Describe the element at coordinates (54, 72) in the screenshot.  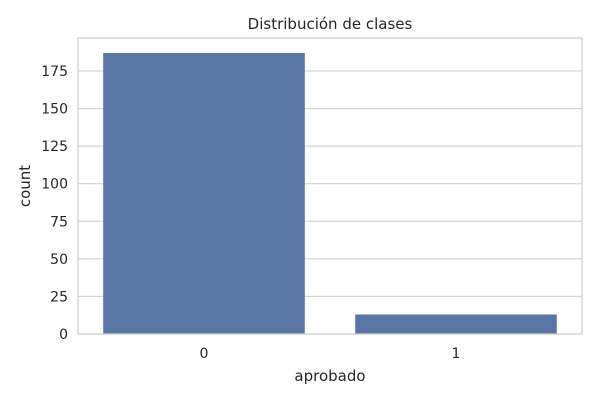
I see `y-tick-label: 175` at that location.